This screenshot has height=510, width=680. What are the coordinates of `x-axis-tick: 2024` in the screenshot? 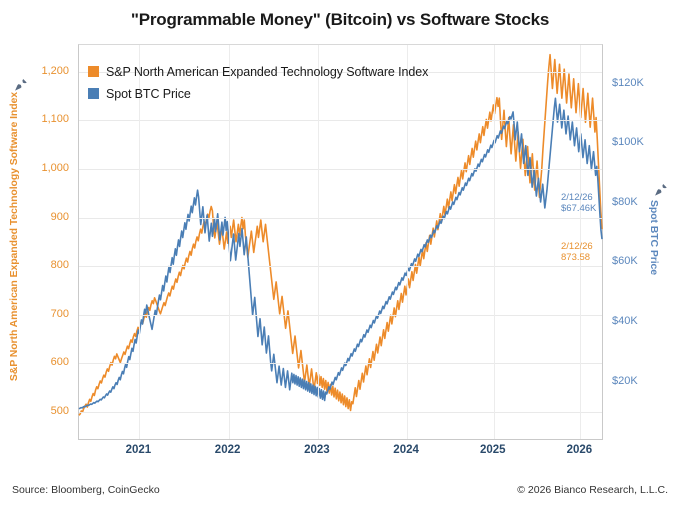 It's located at (406, 450).